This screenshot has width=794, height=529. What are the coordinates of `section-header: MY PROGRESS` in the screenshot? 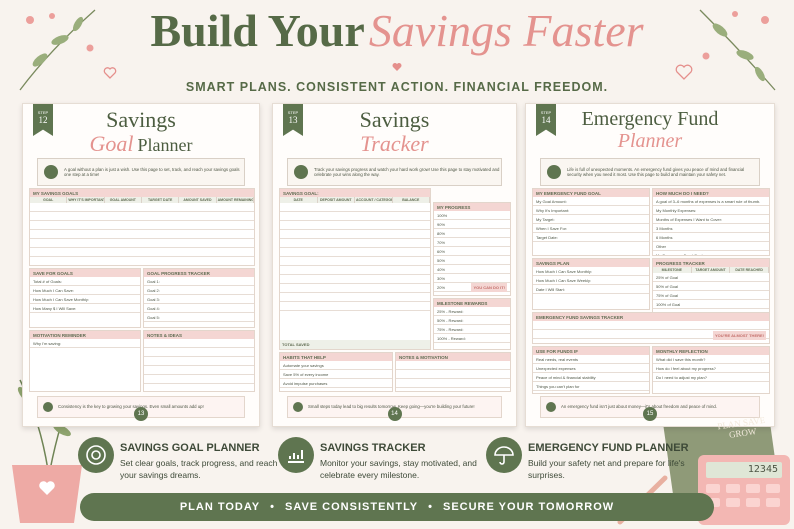 It's located at (472, 207).